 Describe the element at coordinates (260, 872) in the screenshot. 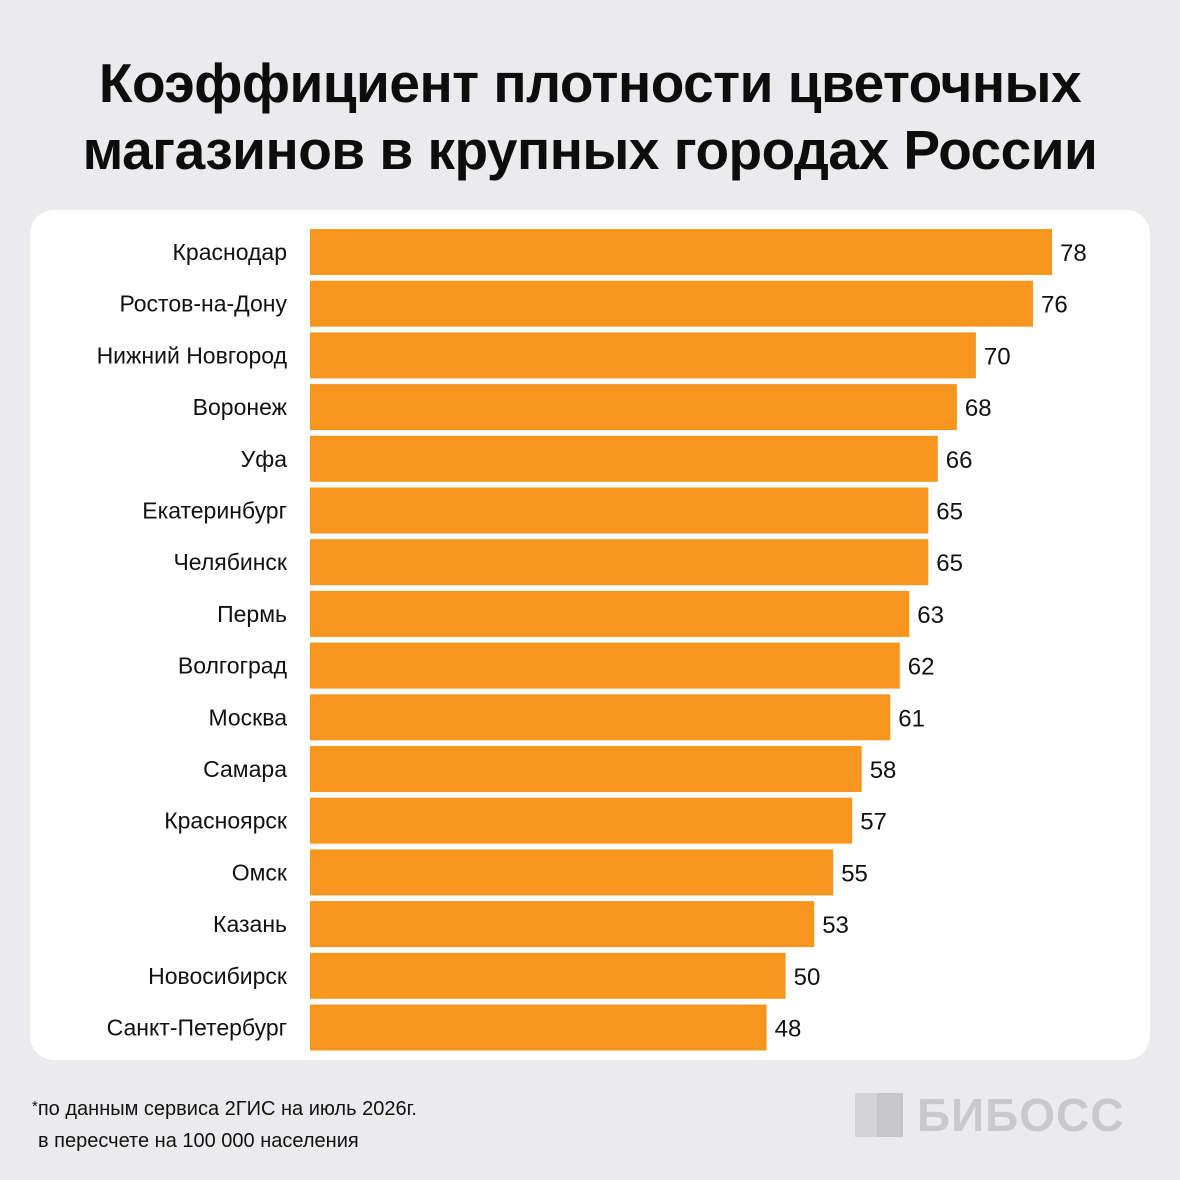

I see `category-label-12: Омск` at that location.